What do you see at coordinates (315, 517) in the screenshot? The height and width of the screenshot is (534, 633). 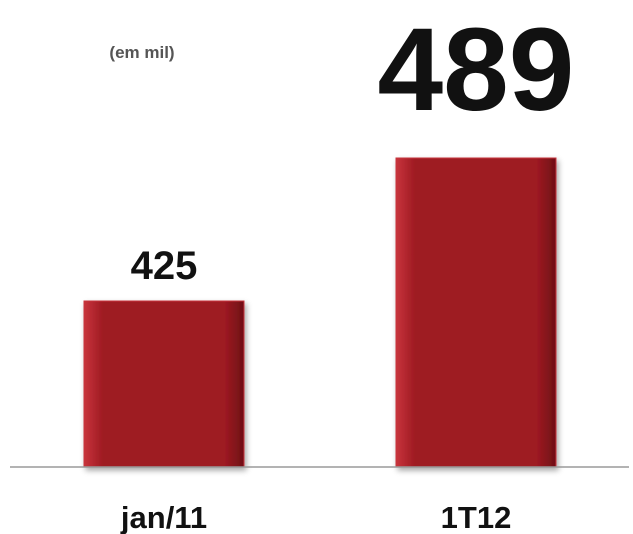 I see `category-label-group: jan/11 1T12` at bounding box center [315, 517].